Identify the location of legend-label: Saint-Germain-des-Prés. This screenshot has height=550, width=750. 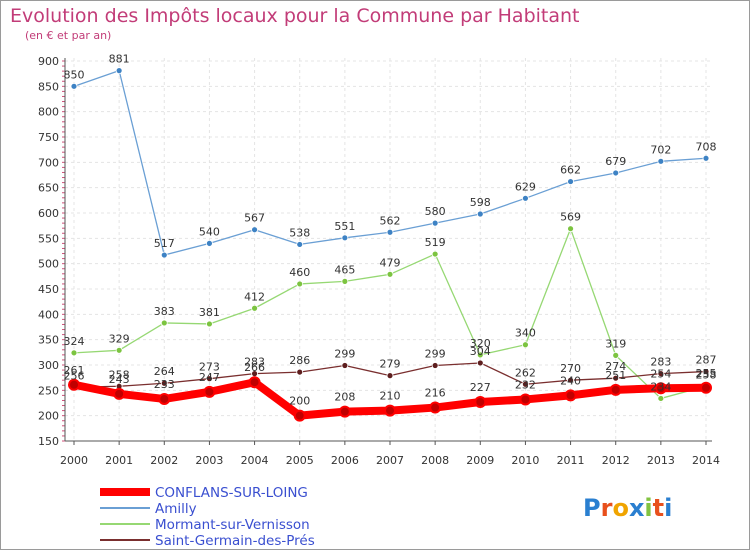
(235, 541).